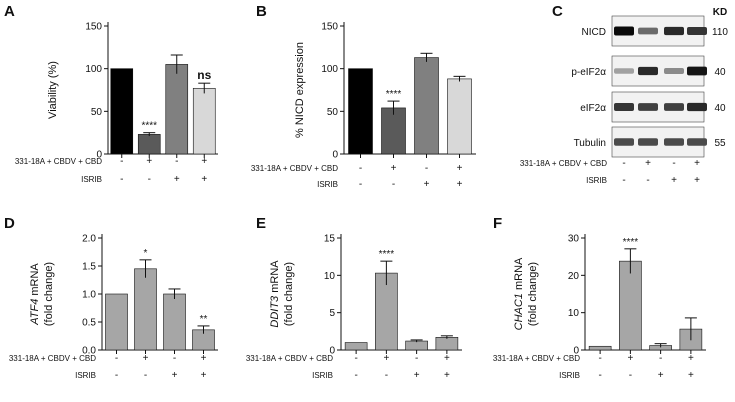  Describe the element at coordinates (204, 375) in the screenshot. I see `d-isrib-sign-4: +` at that location.